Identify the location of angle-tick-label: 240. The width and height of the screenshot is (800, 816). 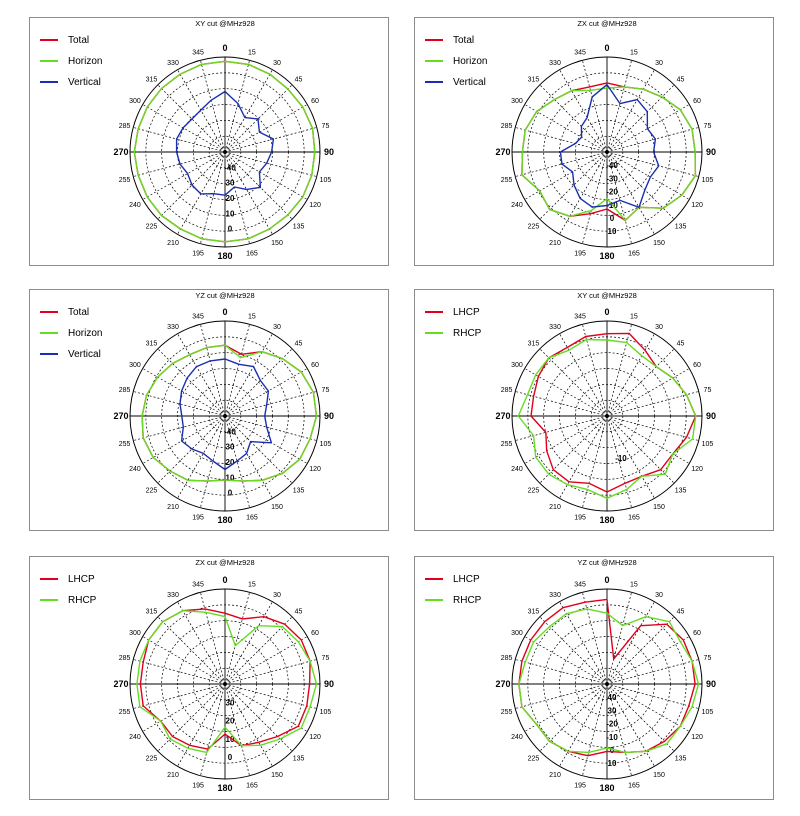
(517, 469).